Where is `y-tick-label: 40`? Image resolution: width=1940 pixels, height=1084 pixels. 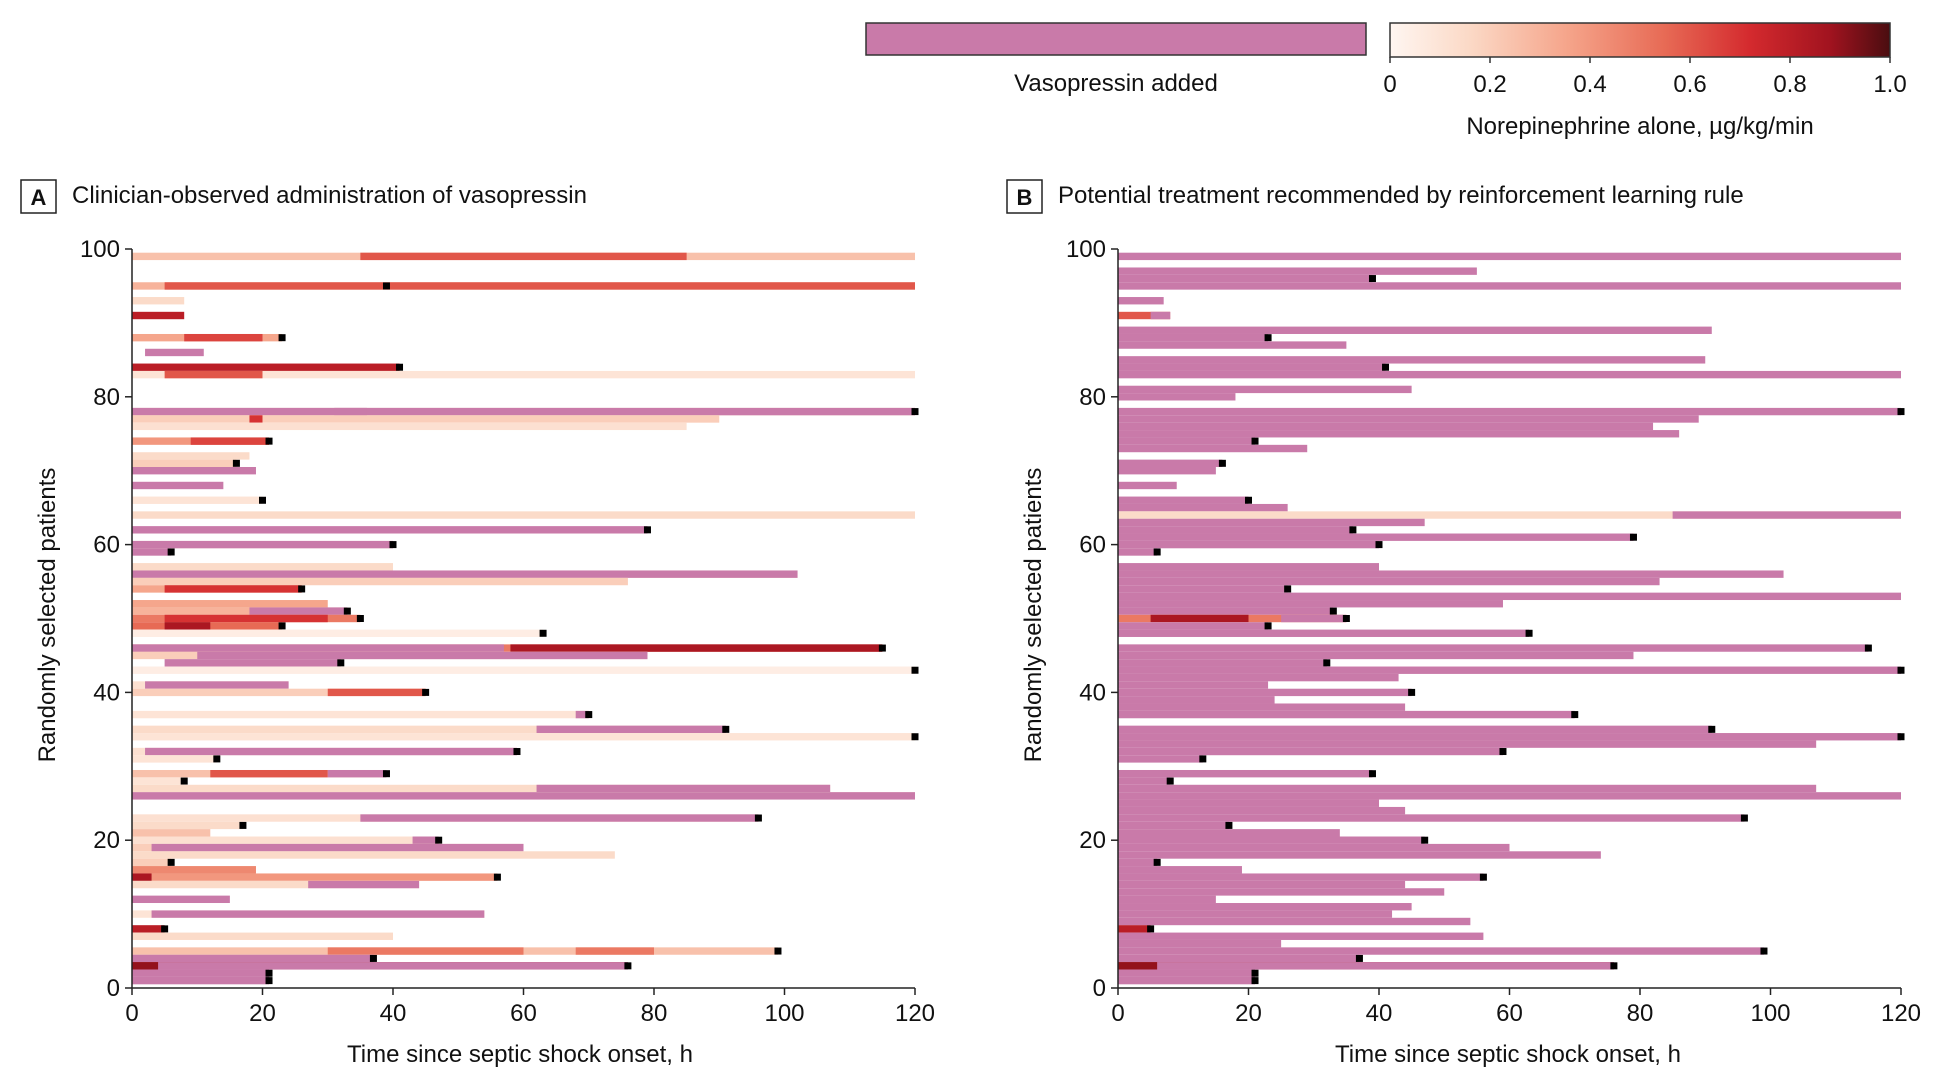 y-tick-label: 40 is located at coordinates (1092, 692).